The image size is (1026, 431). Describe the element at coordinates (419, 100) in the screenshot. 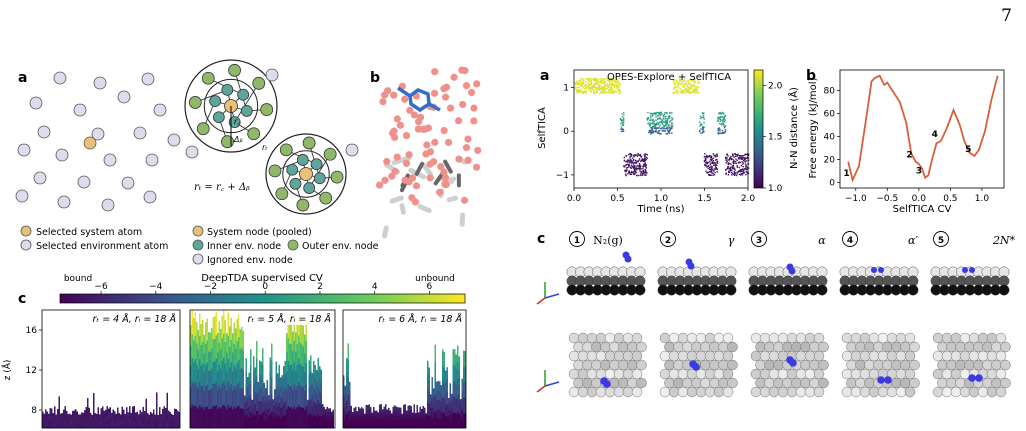

I see `ligand-ring` at that location.